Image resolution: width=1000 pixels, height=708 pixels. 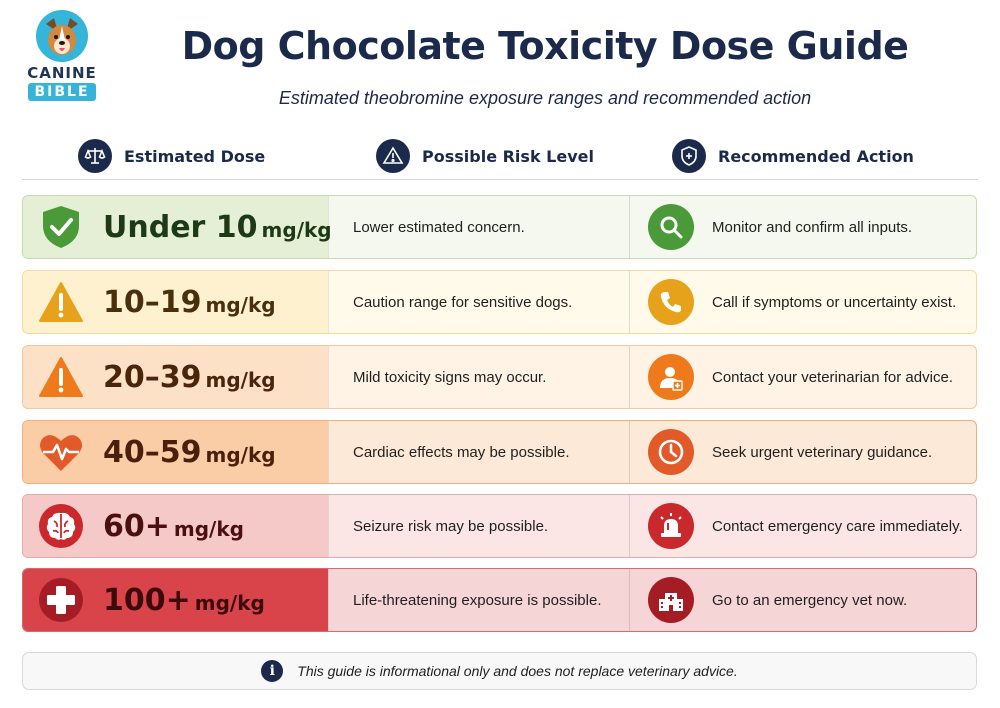 What do you see at coordinates (816, 156) in the screenshot?
I see `column-header-label: Recommended Action` at bounding box center [816, 156].